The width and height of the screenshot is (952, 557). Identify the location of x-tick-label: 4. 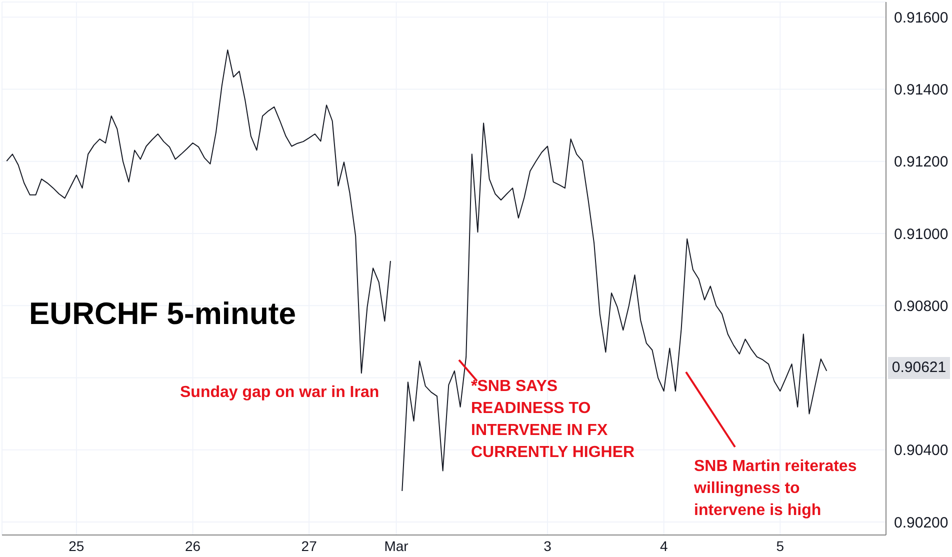
(664, 546).